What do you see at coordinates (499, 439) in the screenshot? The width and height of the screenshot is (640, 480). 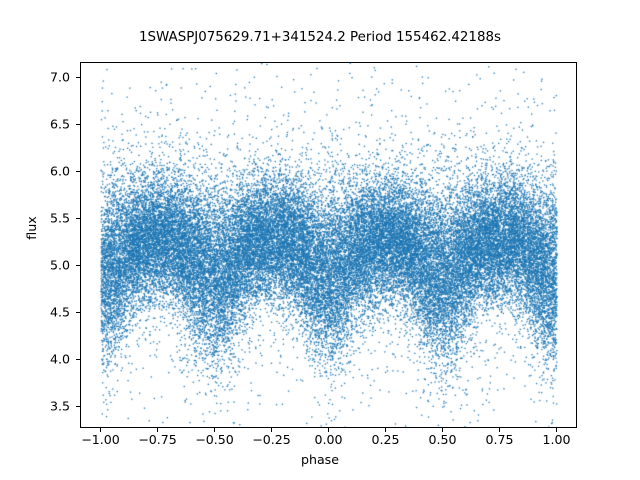 I see `x-tick-label: 0.75` at bounding box center [499, 439].